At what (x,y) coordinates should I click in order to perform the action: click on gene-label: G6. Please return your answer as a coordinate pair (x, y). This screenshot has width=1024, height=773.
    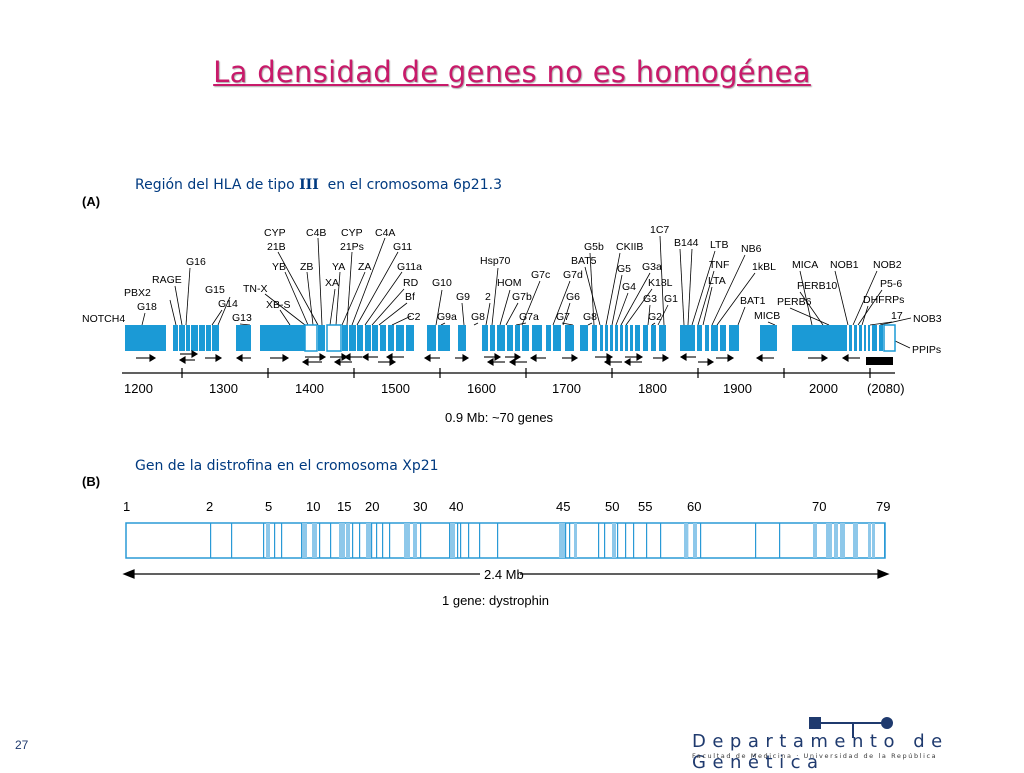
    Looking at the image, I should click on (573, 297).